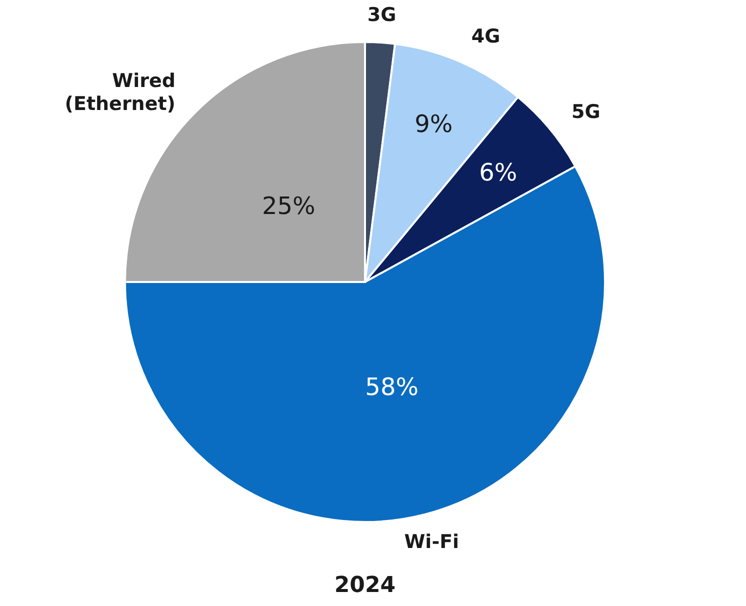 This screenshot has width=746, height=606. I want to click on data-label: 58%, so click(392, 387).